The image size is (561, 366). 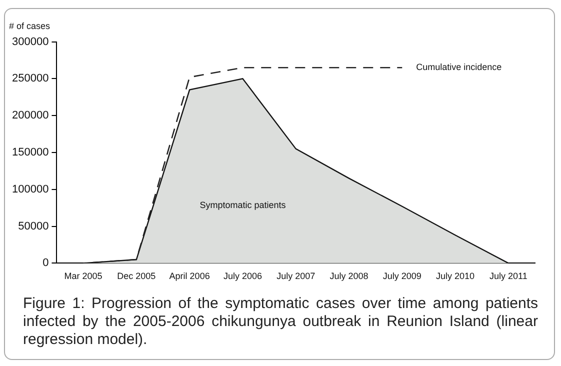 I want to click on y-tick-label: 250000, so click(x=30, y=78).